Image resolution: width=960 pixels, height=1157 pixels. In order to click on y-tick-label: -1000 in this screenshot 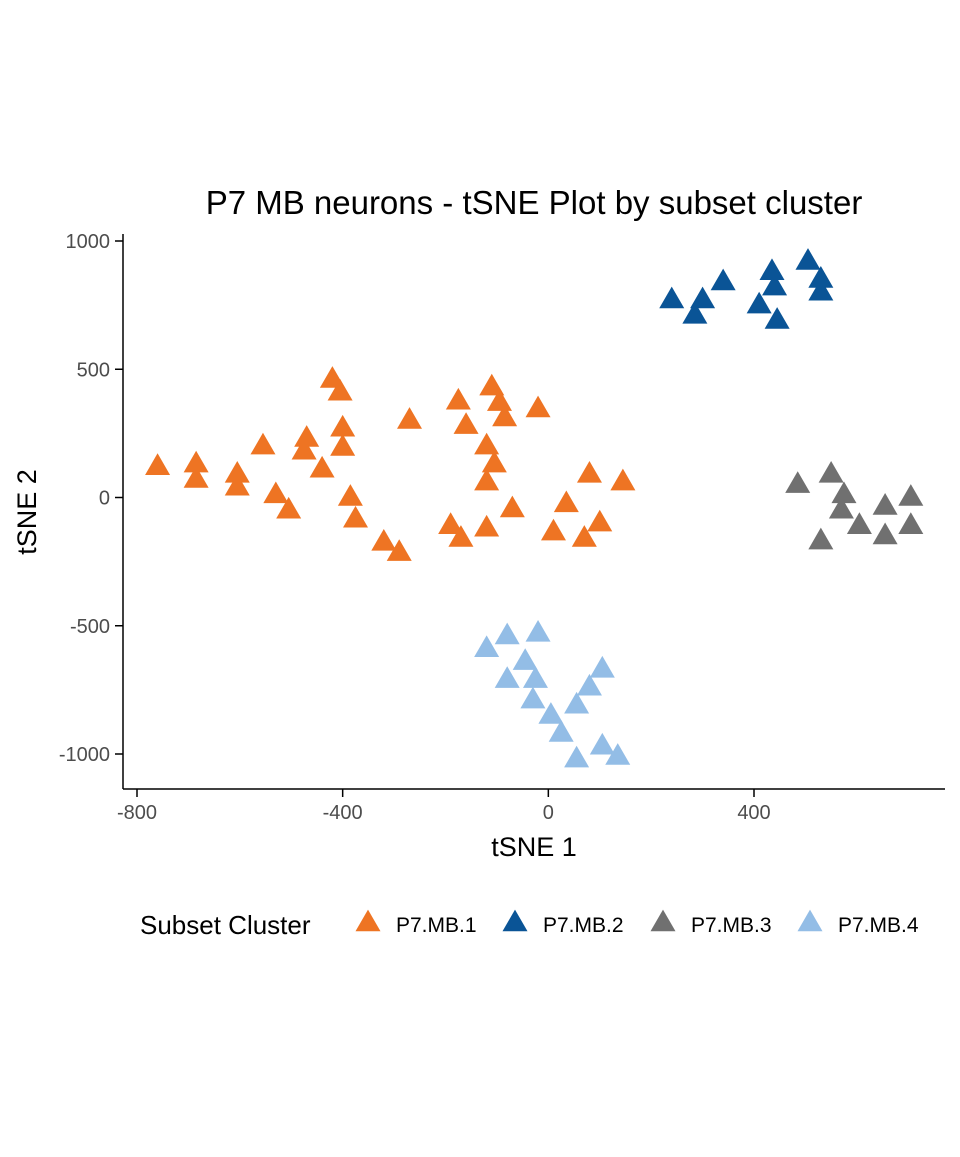, I will do `click(84, 755)`.